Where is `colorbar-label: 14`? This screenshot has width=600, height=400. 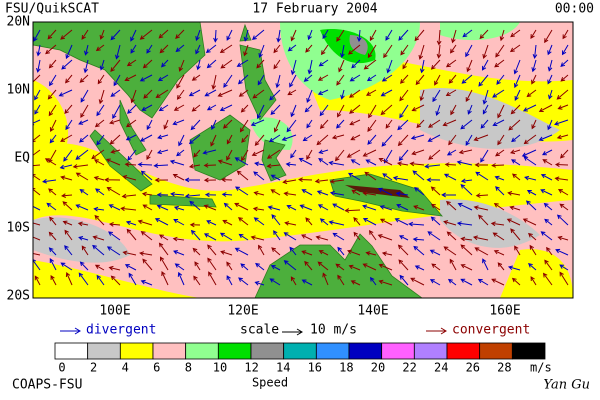 colorbar-label: 14 is located at coordinates (283, 368).